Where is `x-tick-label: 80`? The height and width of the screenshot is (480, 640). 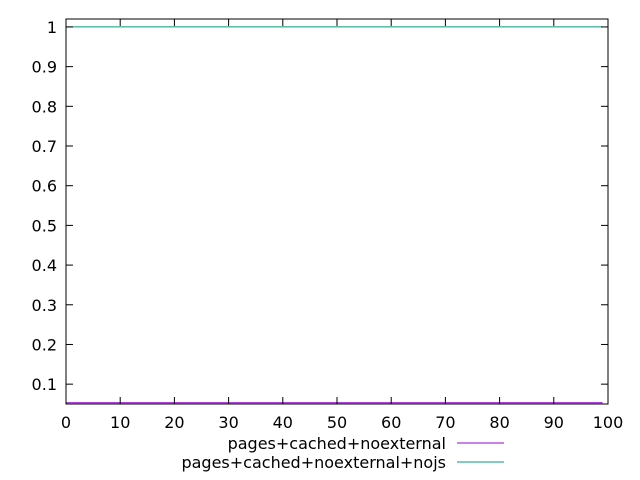 x-tick-label: 80 is located at coordinates (499, 422).